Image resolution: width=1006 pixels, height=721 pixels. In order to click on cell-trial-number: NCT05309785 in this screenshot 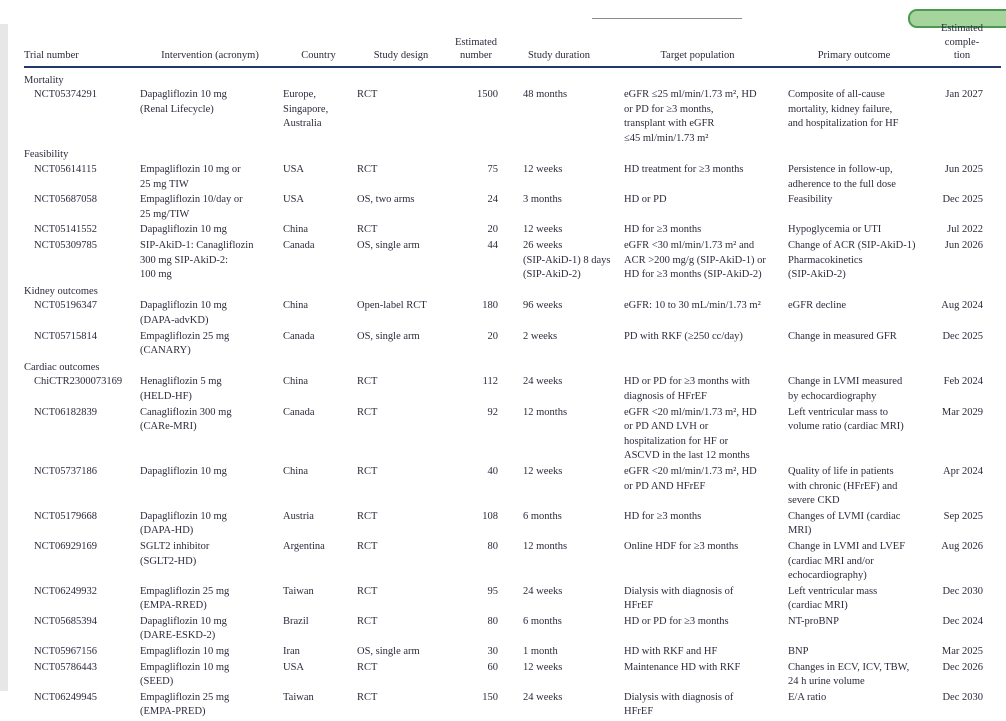, I will do `click(65, 246)`.